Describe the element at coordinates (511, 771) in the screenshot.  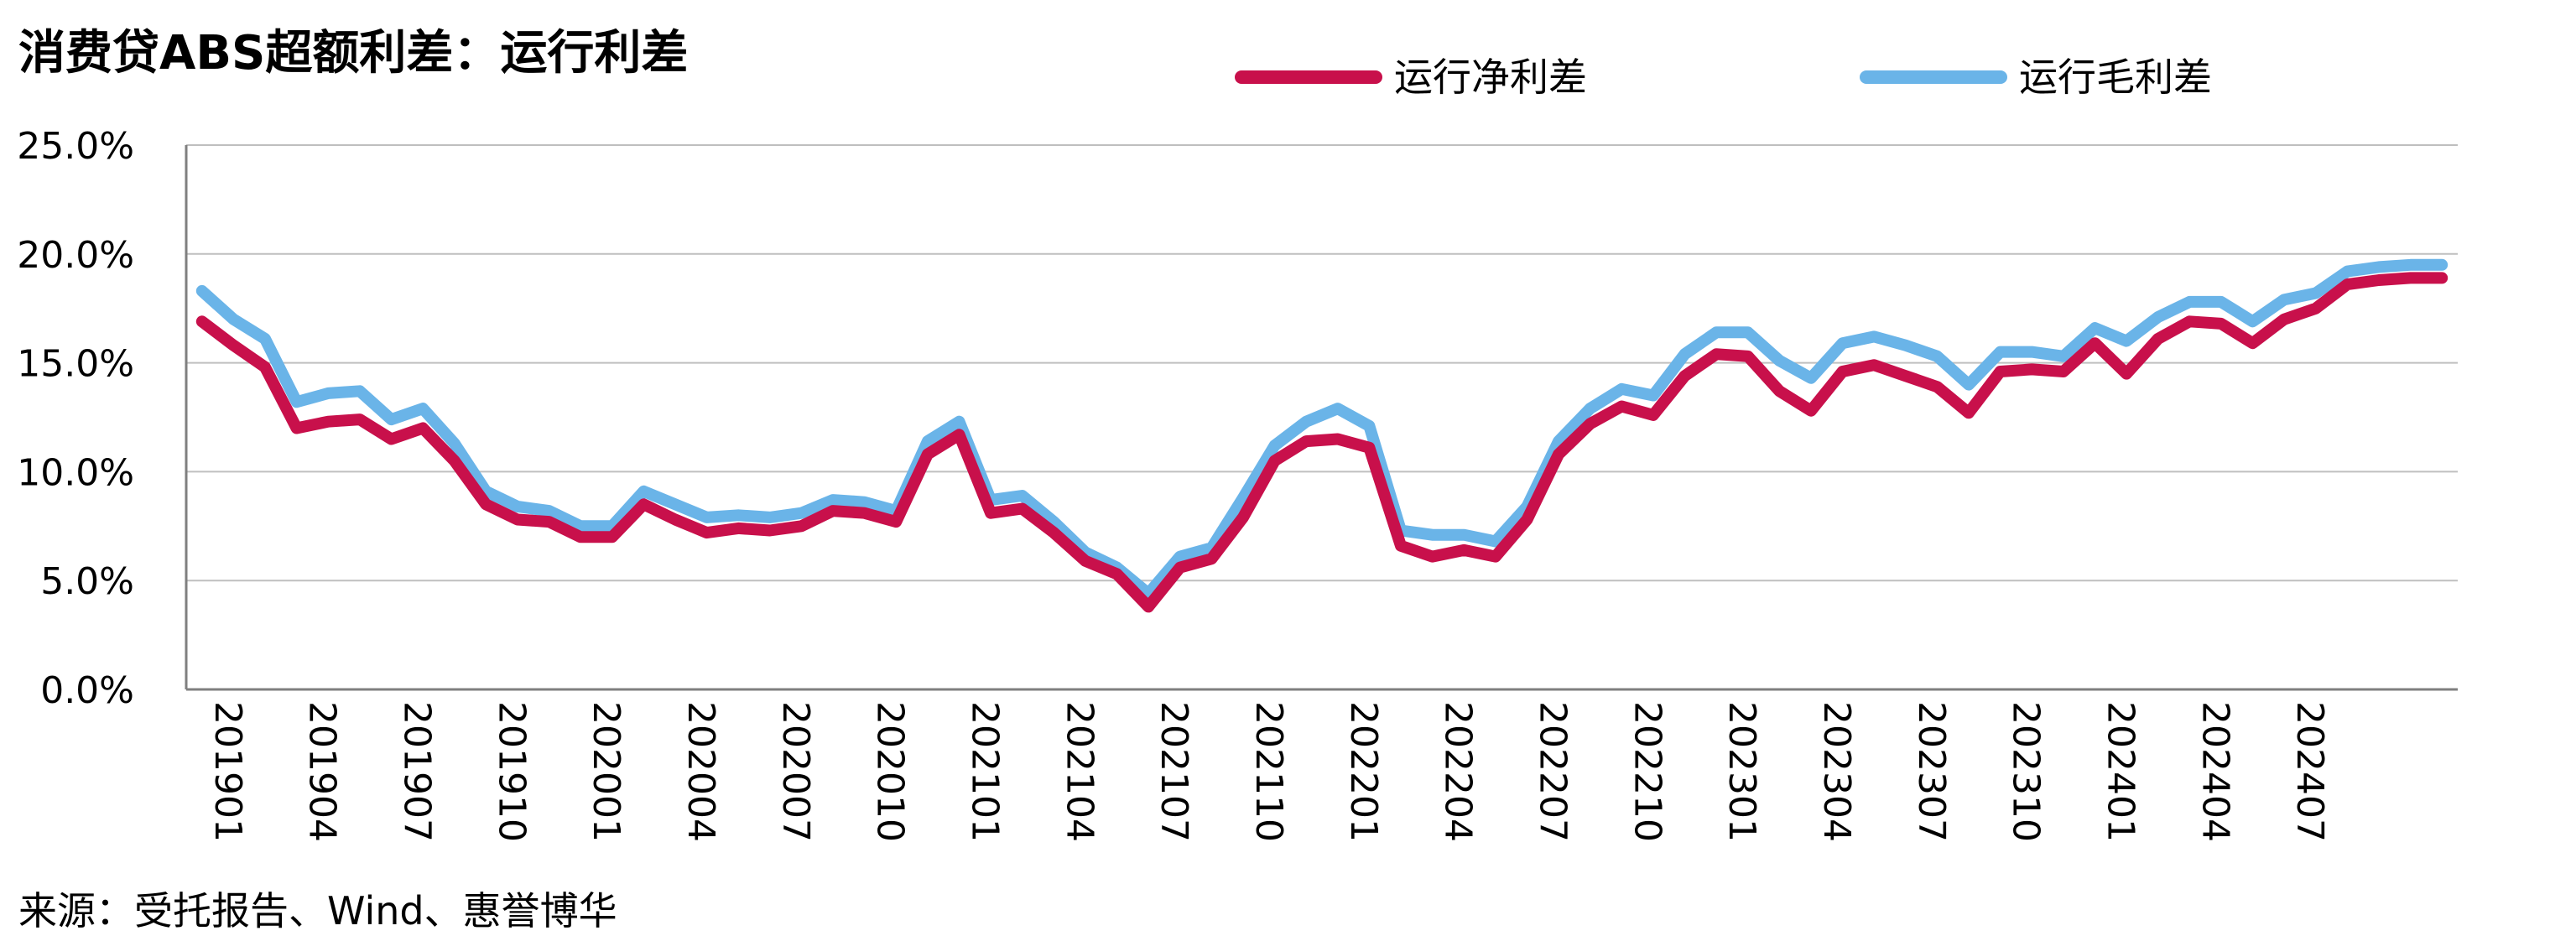
I see `x-tick-label: 201910` at that location.